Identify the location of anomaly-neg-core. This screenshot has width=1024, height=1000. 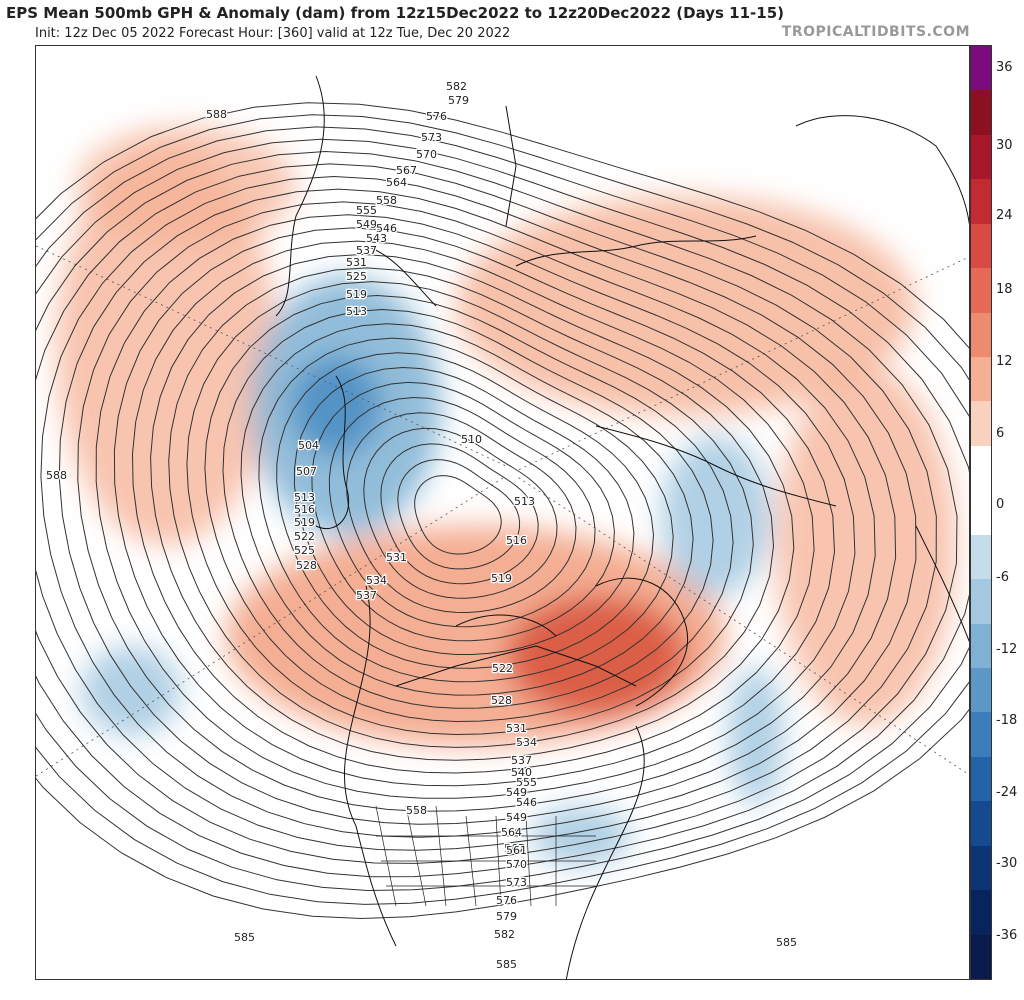
(336, 406).